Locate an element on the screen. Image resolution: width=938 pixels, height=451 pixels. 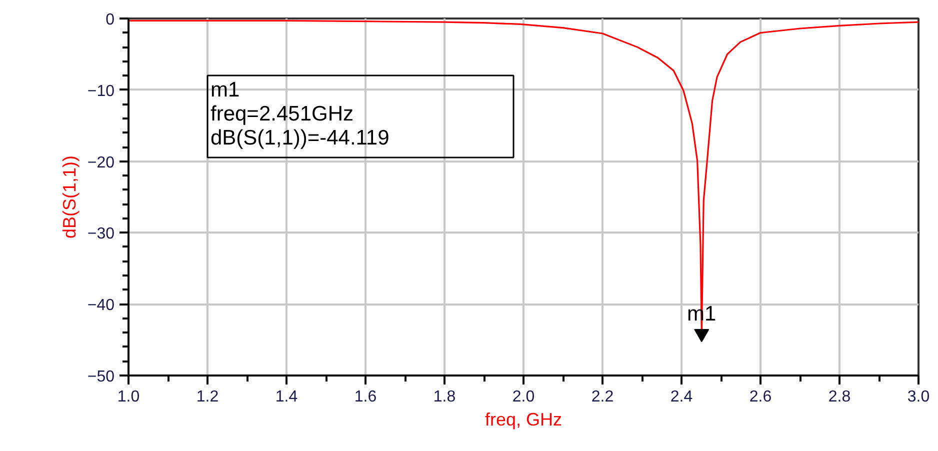
annotation: dB(S(1,1))=-44.119 is located at coordinates (300, 138).